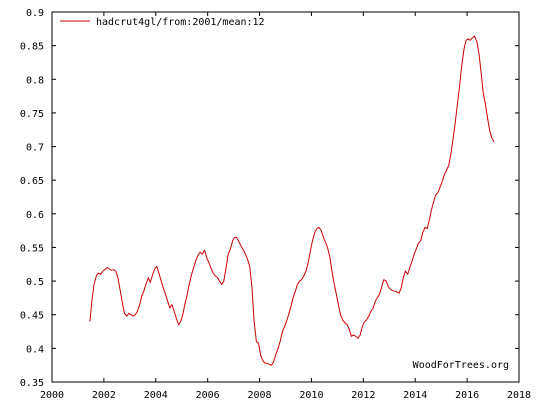 This screenshot has height=405, width=540. What do you see at coordinates (311, 395) in the screenshot?
I see `x-tick-label: 2010` at bounding box center [311, 395].